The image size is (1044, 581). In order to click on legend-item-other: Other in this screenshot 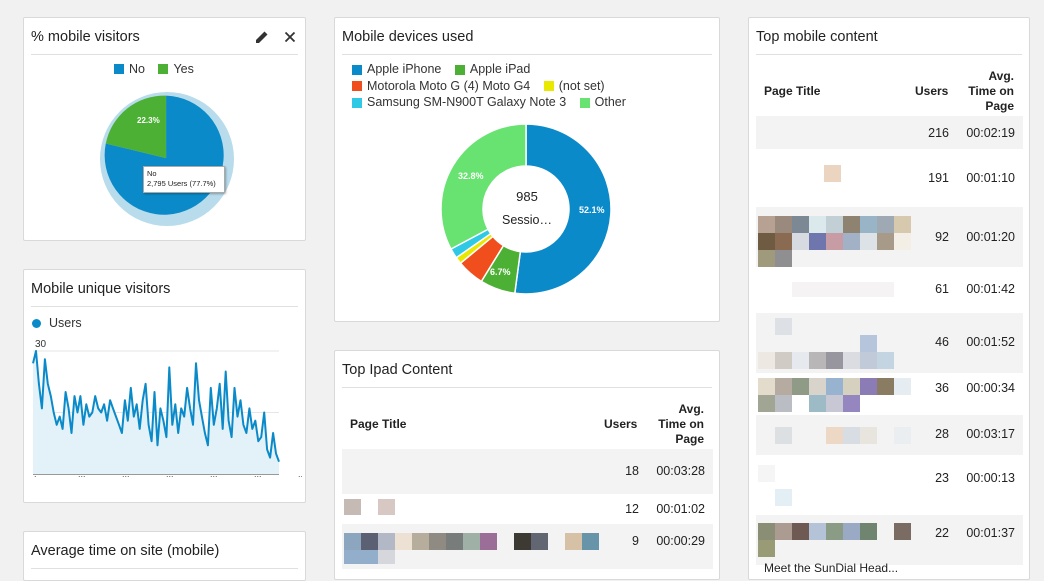, I will do `click(602, 102)`.